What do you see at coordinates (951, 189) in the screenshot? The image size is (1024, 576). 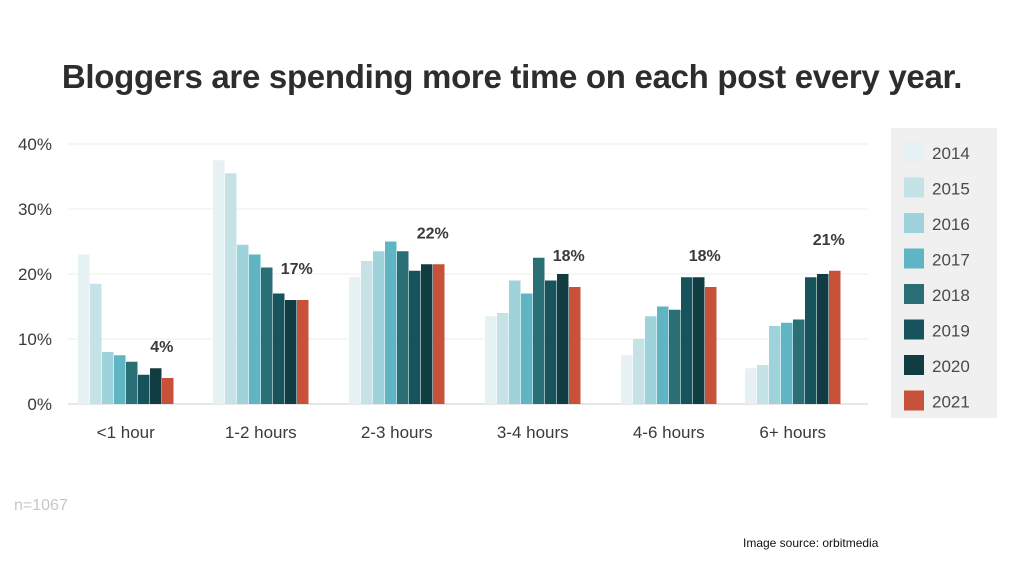 I see `legend-label: 2015` at bounding box center [951, 189].